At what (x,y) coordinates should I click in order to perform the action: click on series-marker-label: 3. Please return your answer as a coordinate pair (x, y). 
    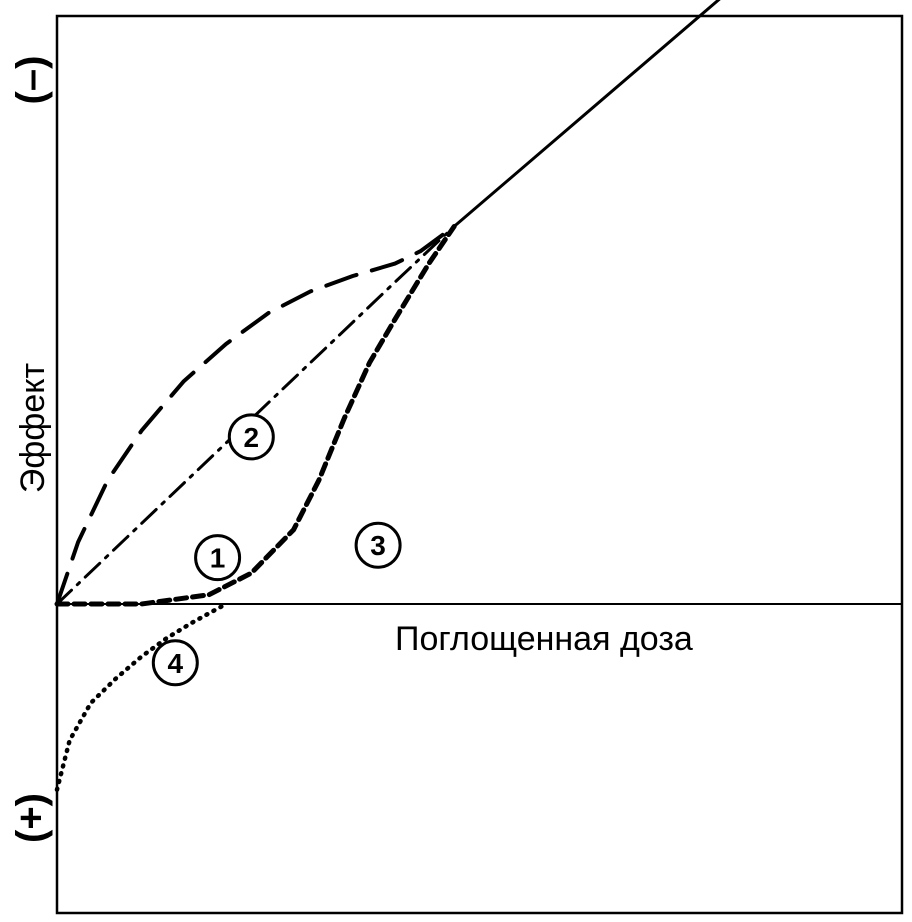
    Looking at the image, I should click on (378, 545).